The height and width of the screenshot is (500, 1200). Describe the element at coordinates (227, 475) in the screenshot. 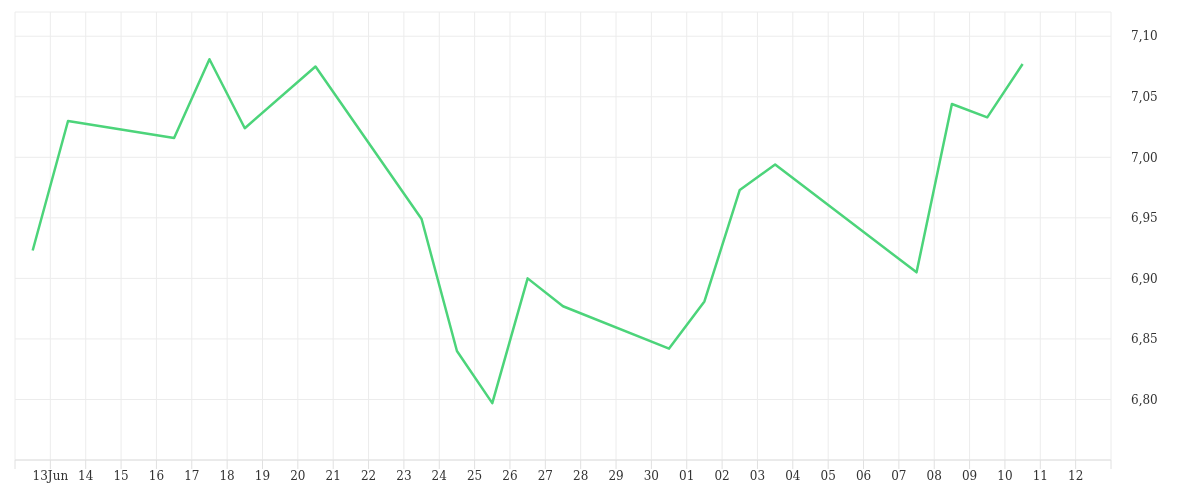

I see `x-tick-label: 18` at that location.